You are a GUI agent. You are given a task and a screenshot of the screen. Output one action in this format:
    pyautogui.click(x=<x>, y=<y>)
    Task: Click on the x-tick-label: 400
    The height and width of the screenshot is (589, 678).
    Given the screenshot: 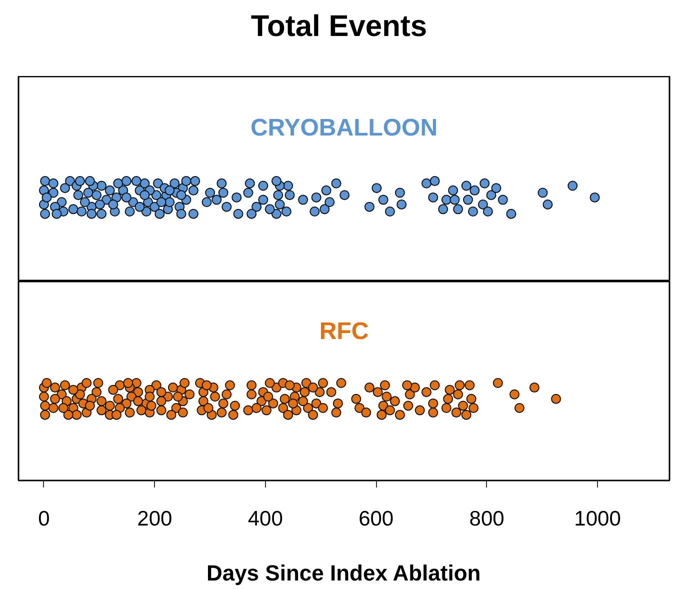 What is the action you would take?
    pyautogui.click(x=265, y=519)
    